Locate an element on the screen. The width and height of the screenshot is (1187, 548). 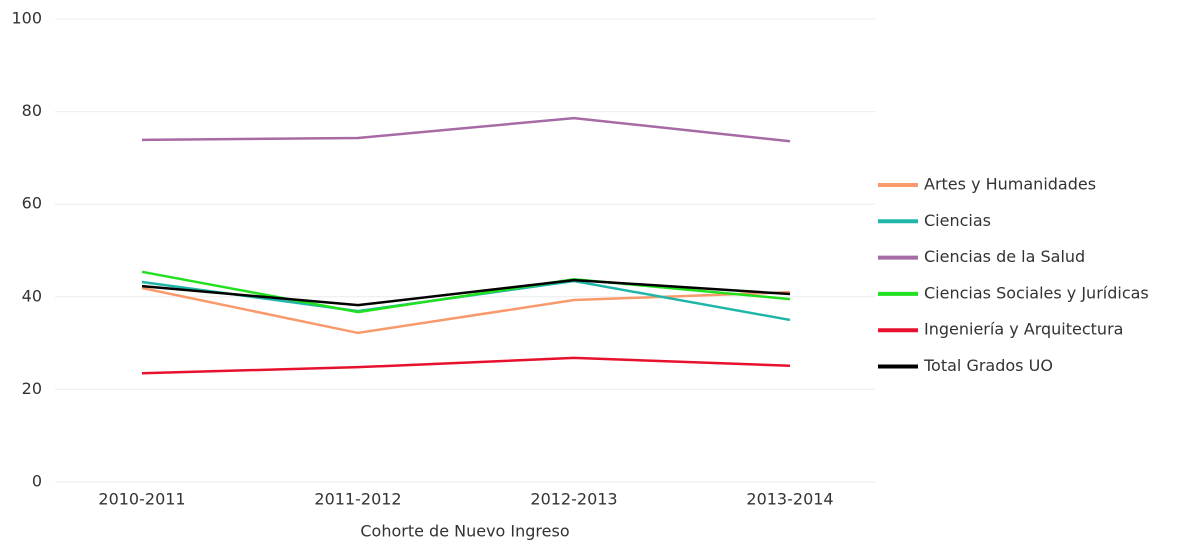
y-tick-label: 80 is located at coordinates (32, 110).